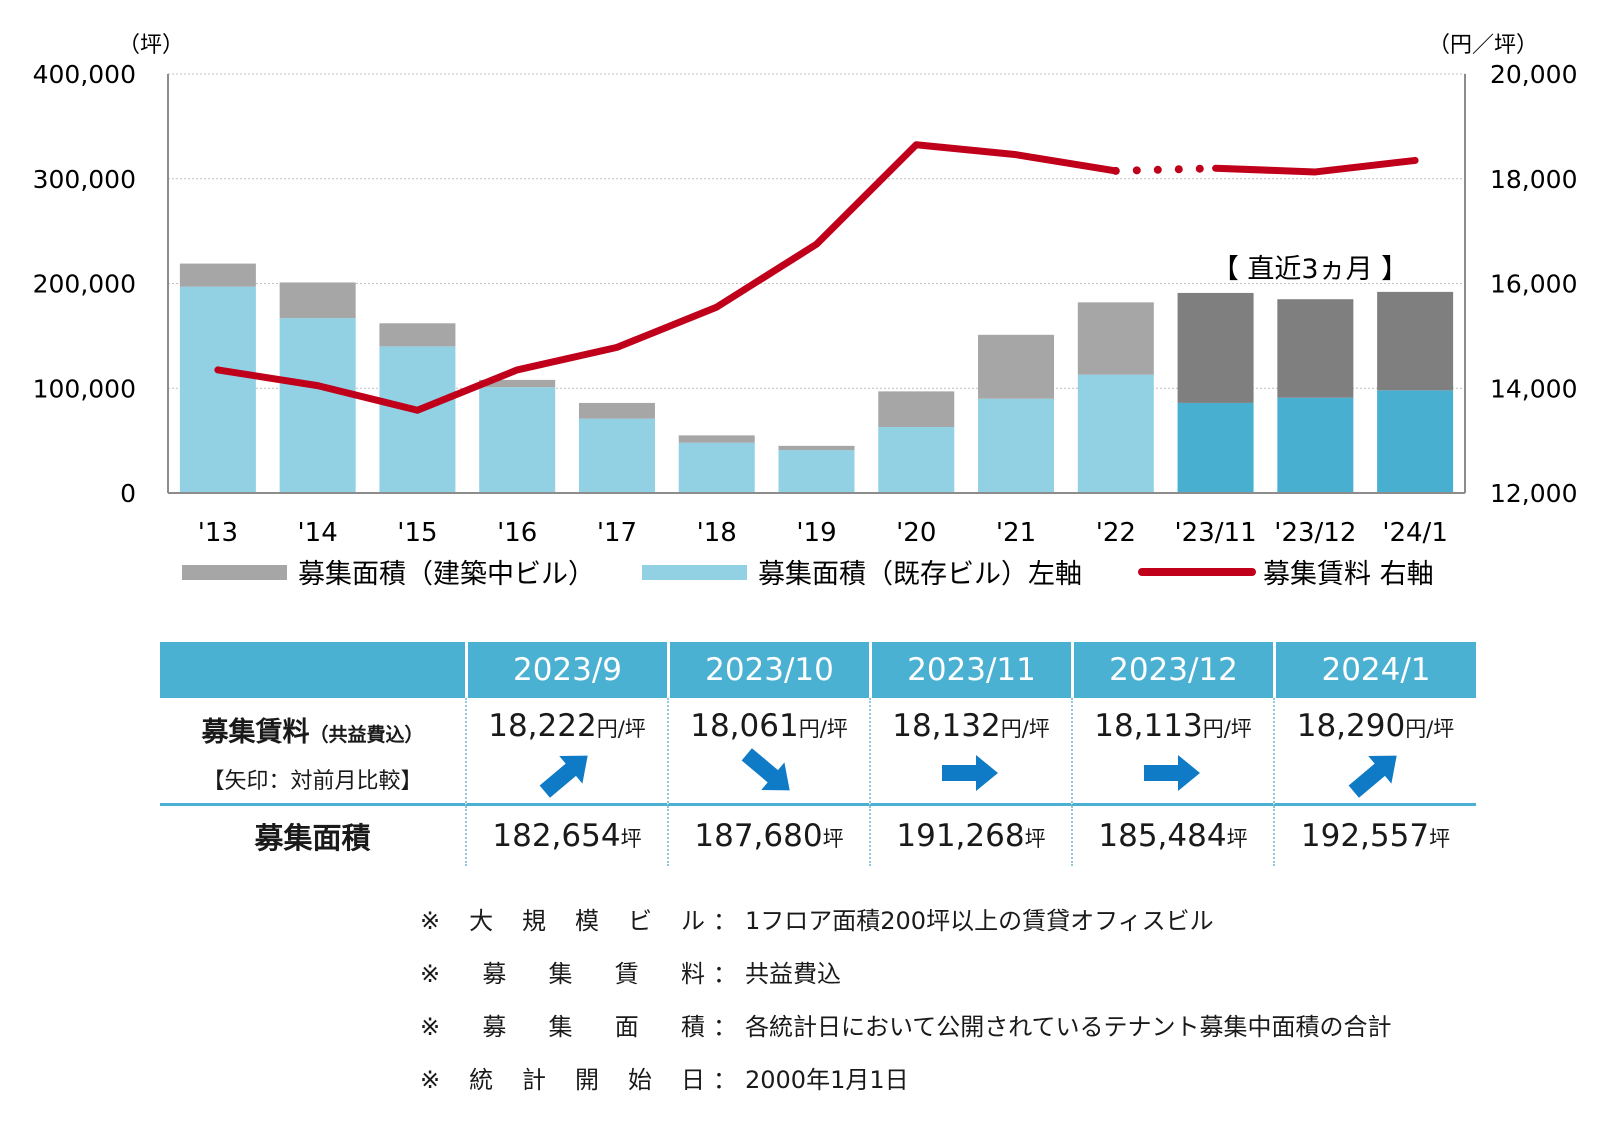  What do you see at coordinates (84, 388) in the screenshot?
I see `left-tick-label: 100,000` at bounding box center [84, 388].